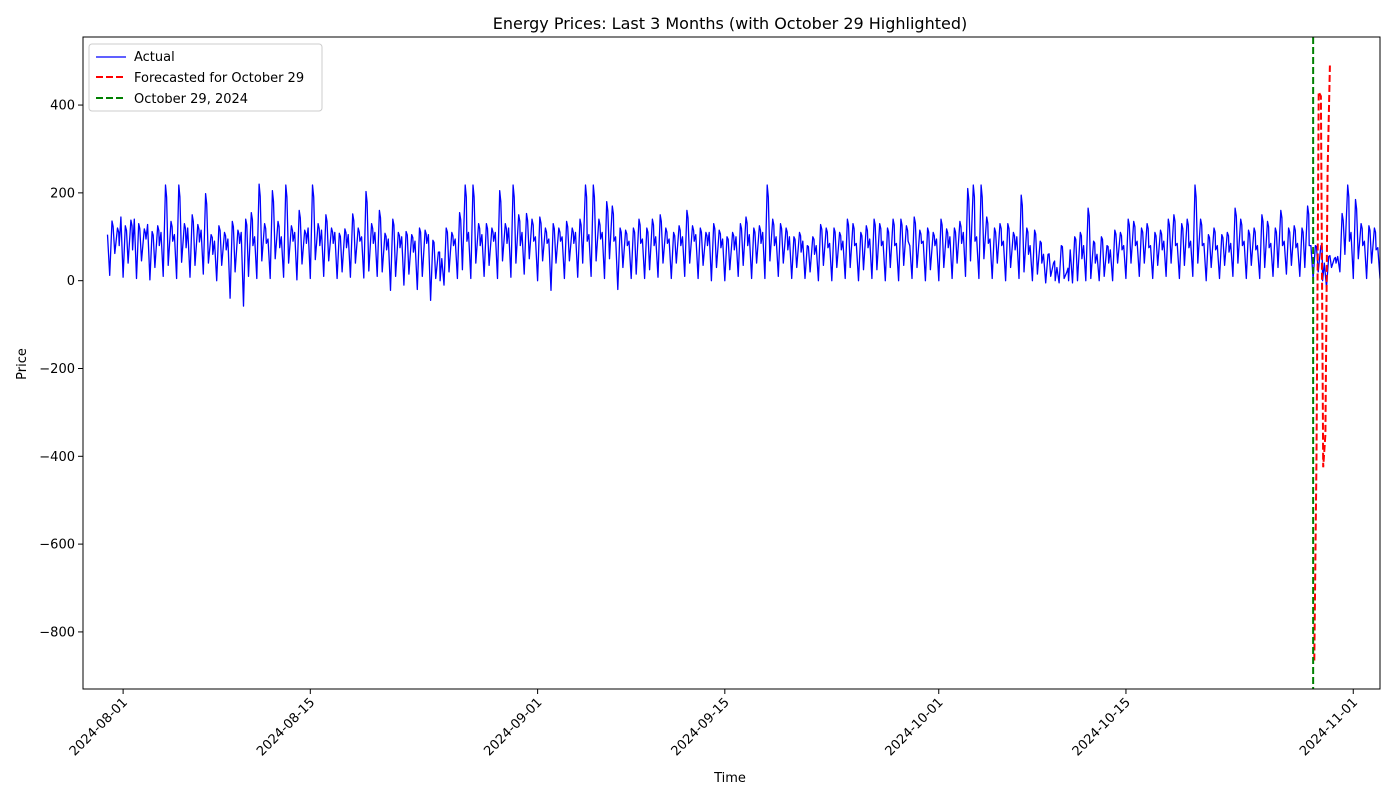 Image resolution: width=1400 pixels, height=804 pixels. I want to click on x-tick-label: 2024-10-01, so click(915, 727).